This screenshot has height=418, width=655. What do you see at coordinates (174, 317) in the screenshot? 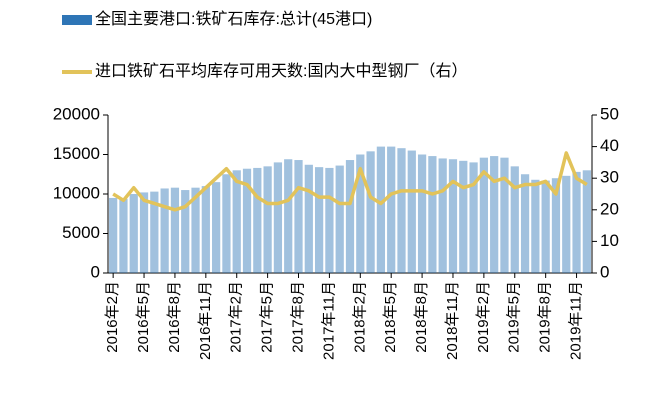
I see `x-tick-label: 2016年8月` at bounding box center [174, 317].